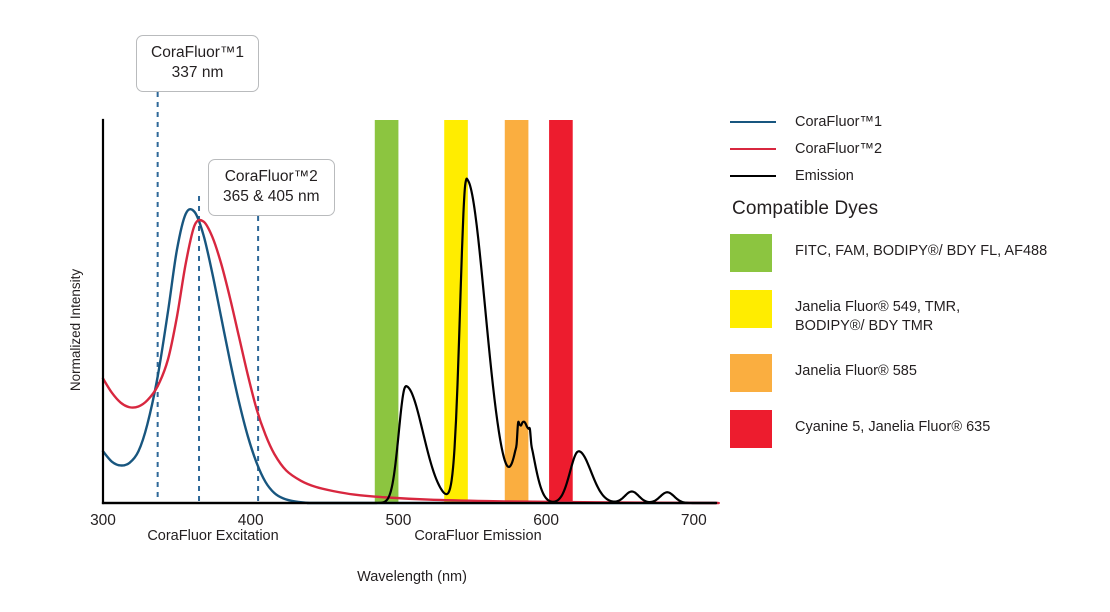  I want to click on dye-label: Janelia Fluor® 585, so click(856, 367).